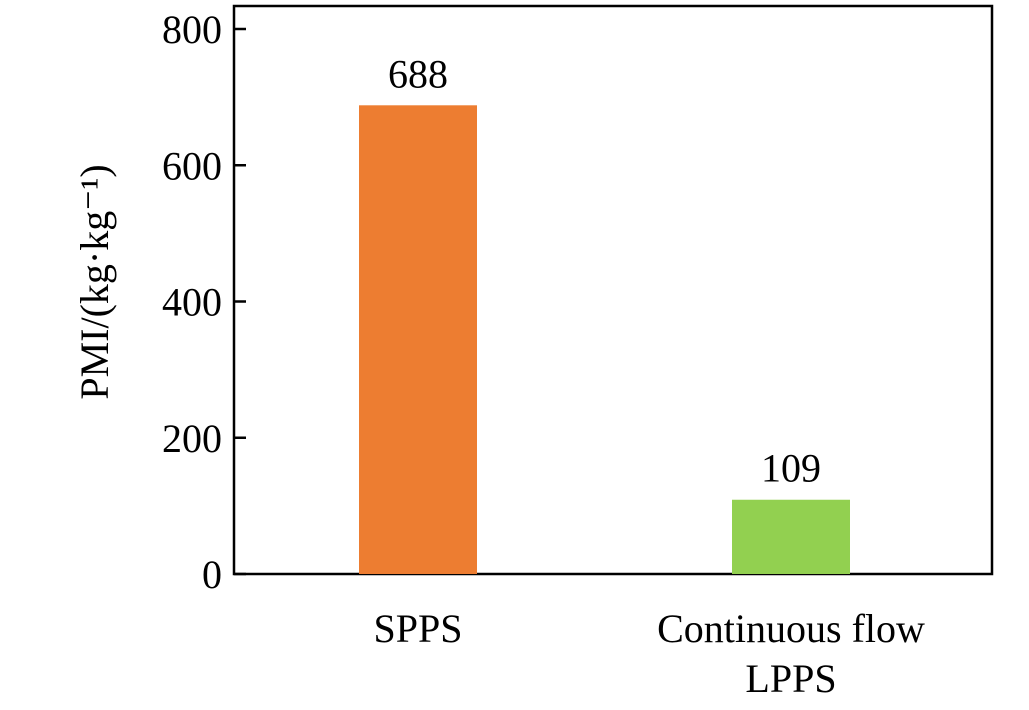  Describe the element at coordinates (791, 468) in the screenshot. I see `data-label: 109` at that location.